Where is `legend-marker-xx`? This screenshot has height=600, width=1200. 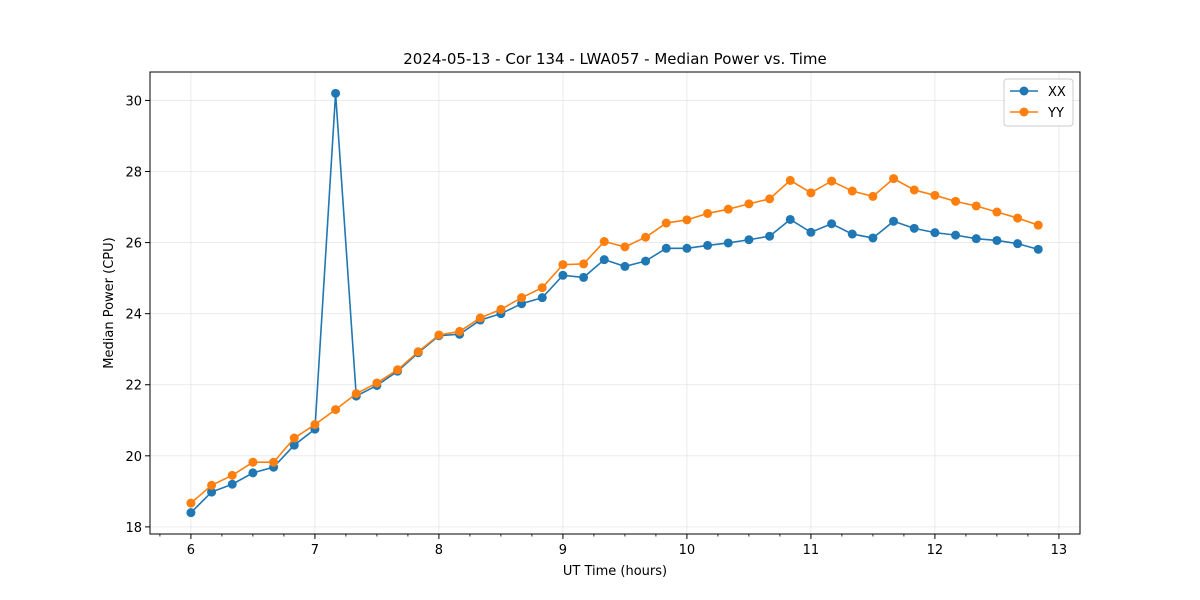
legend-marker-xx is located at coordinates (1024, 91).